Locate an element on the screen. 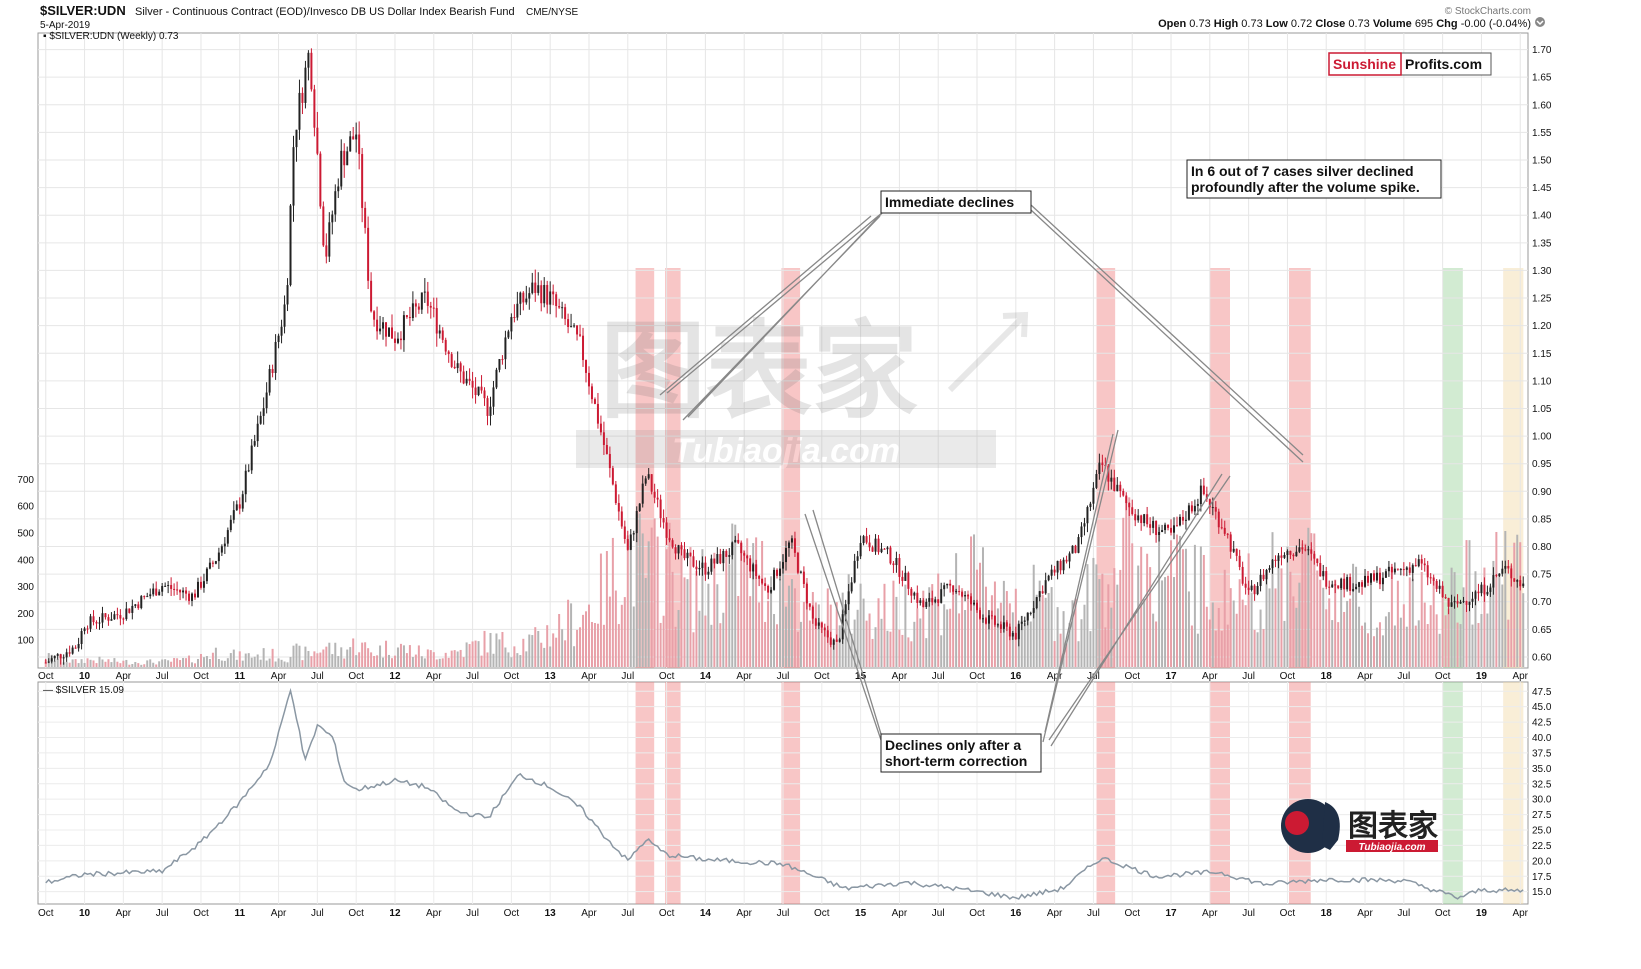 The image size is (1641, 969). chart-symbol: $SILVER:UDN is located at coordinates (83, 10).